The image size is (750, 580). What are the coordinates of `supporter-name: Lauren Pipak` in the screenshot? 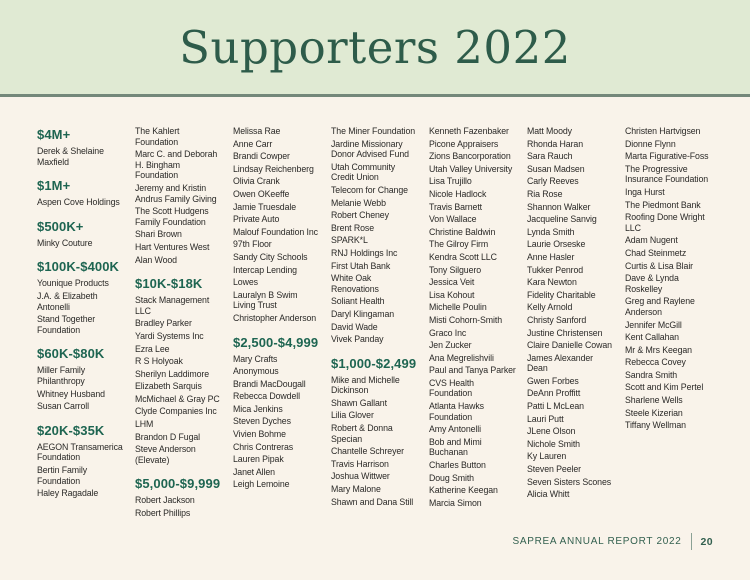 It's located at (258, 459).